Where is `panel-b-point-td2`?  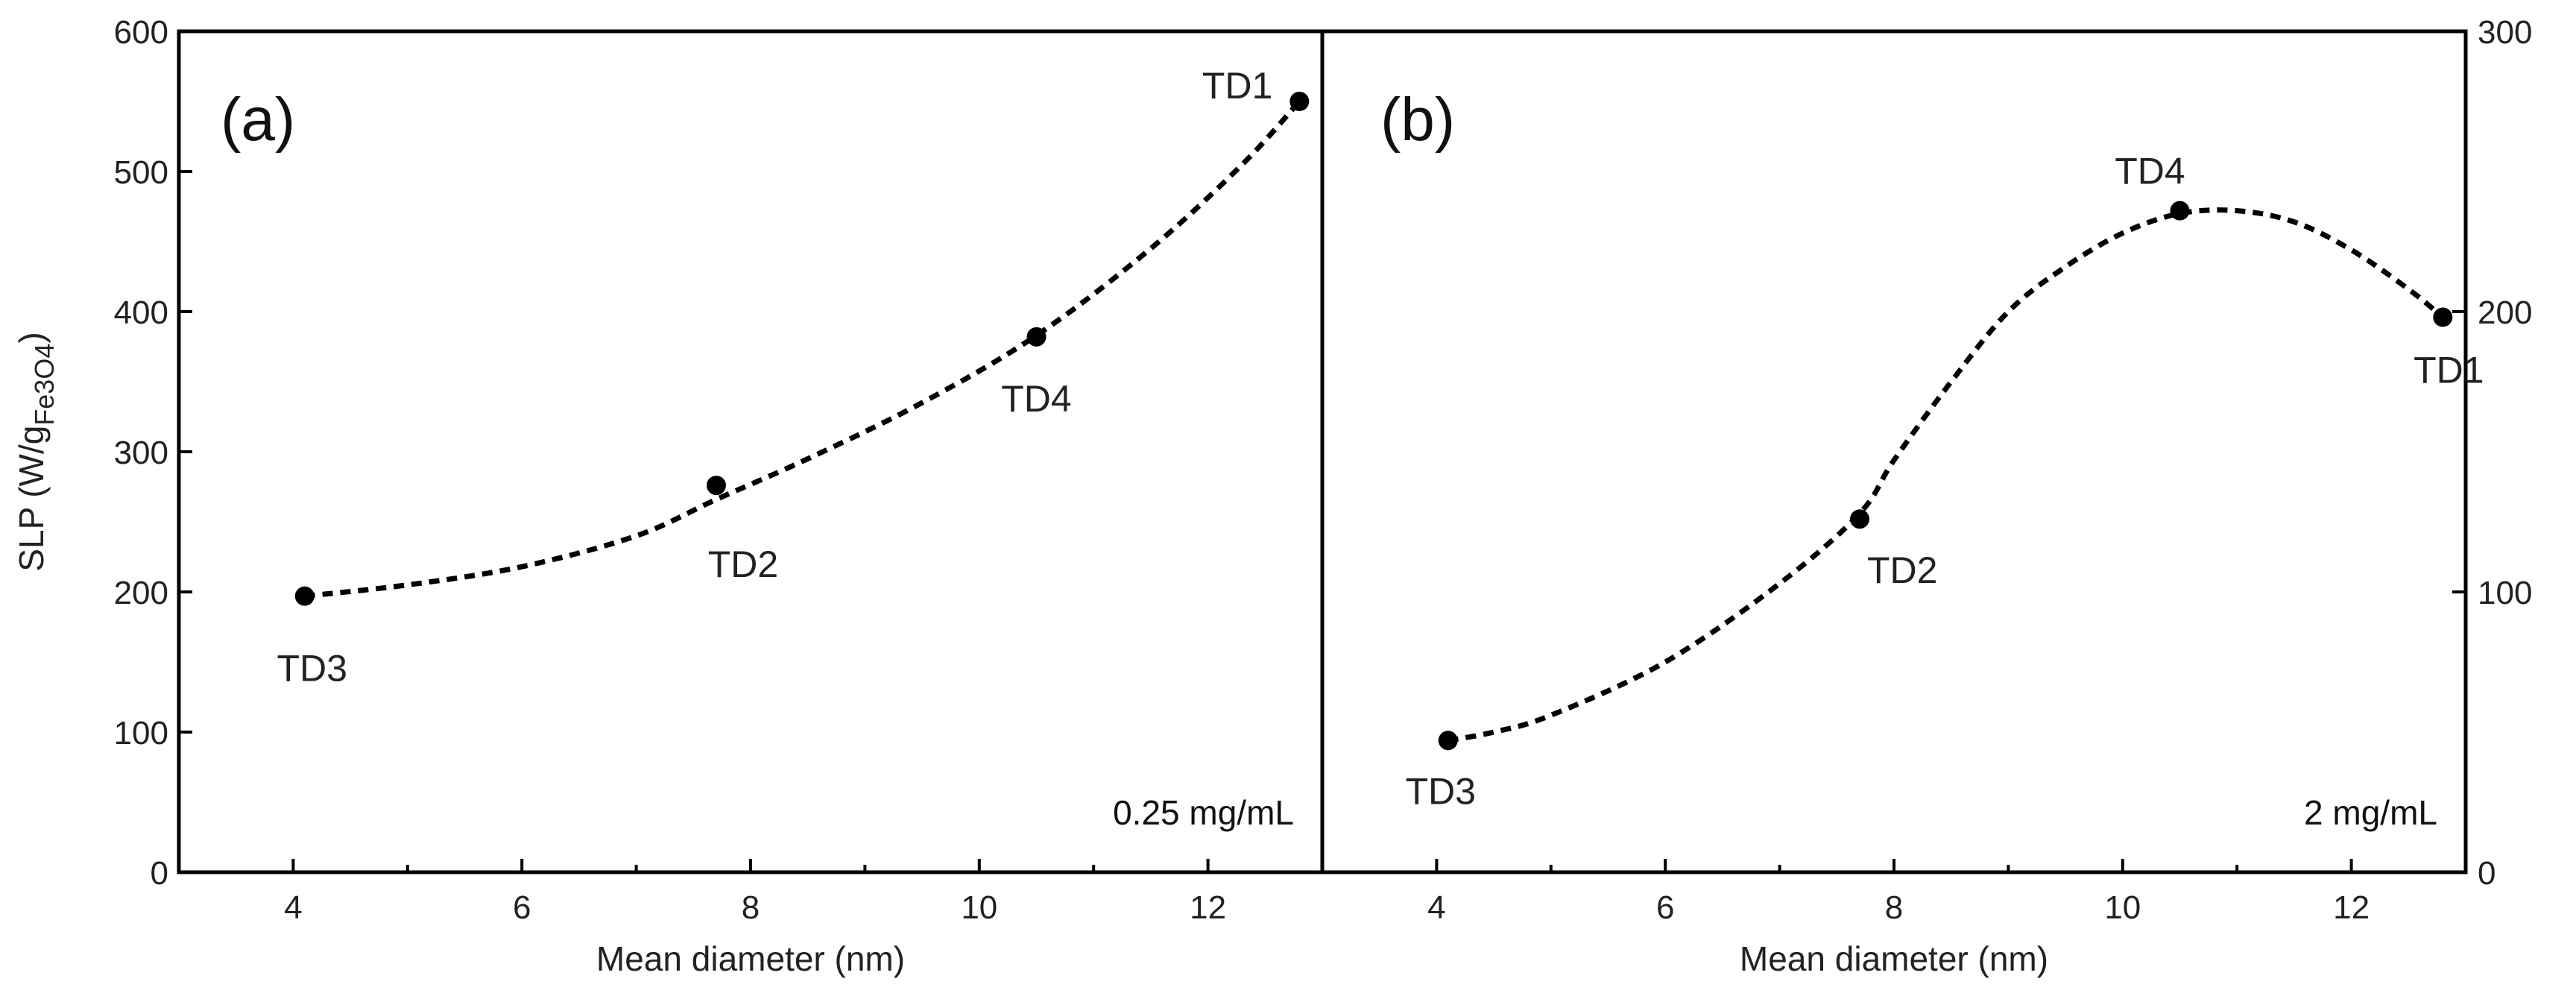
panel-b-point-td2 is located at coordinates (1859, 519).